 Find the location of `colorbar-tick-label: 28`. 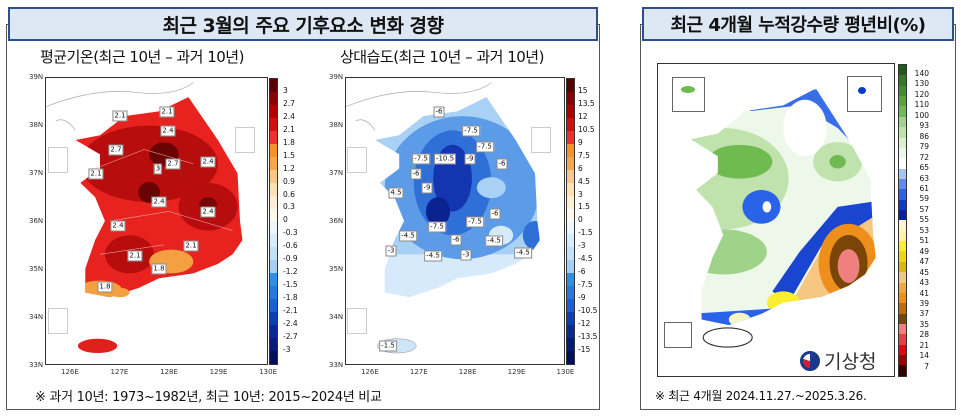

colorbar-tick-label: 28 is located at coordinates (924, 335).